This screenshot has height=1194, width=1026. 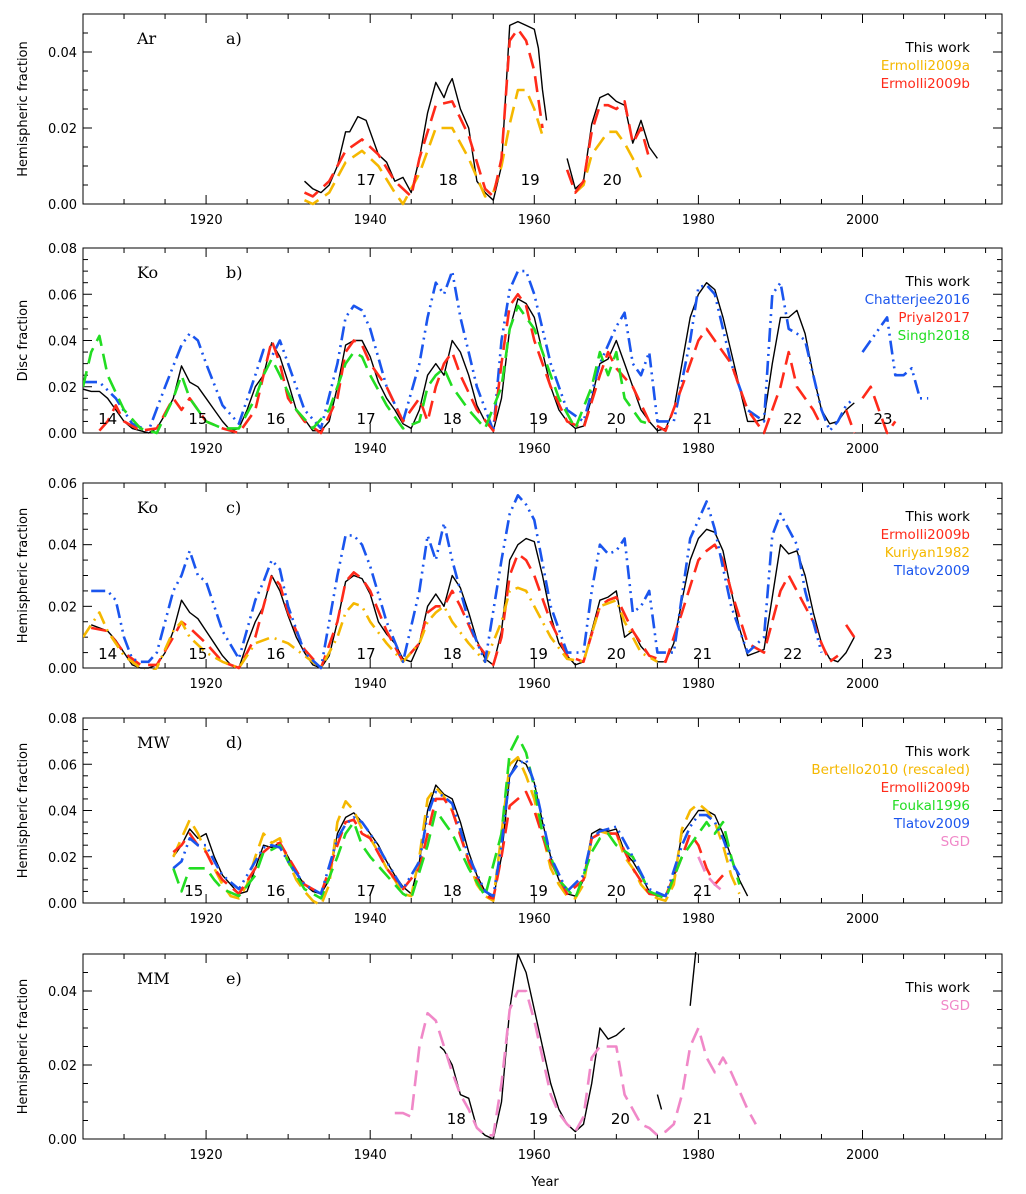 I want to click on panel-tag: d), so click(x=234, y=742).